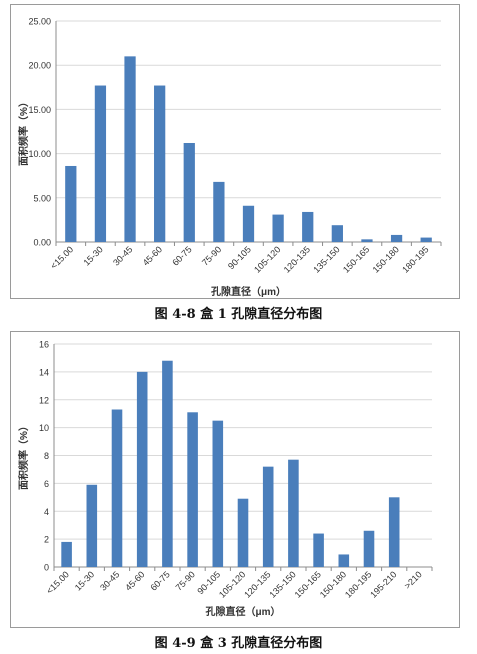 This screenshot has width=477, height=654. What do you see at coordinates (46, 568) in the screenshot?
I see `y-tick-label: 0` at bounding box center [46, 568].